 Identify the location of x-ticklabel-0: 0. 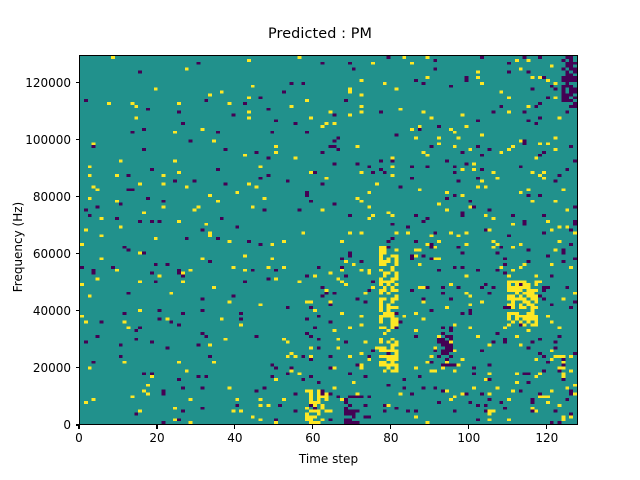
(79, 438).